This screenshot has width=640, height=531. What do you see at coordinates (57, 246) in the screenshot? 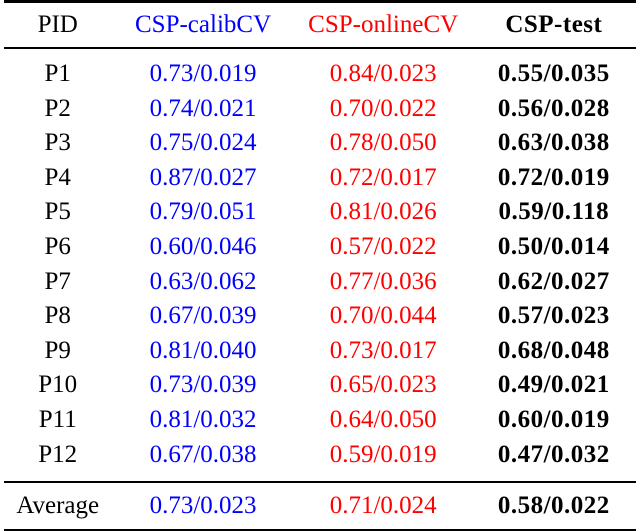
I see `pid-cell: P6` at bounding box center [57, 246].